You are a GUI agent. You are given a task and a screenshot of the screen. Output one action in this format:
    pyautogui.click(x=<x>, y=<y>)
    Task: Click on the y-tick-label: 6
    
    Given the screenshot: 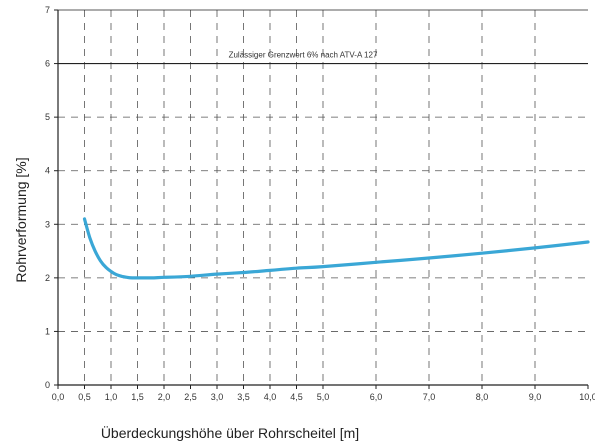 What is the action you would take?
    pyautogui.click(x=47, y=64)
    